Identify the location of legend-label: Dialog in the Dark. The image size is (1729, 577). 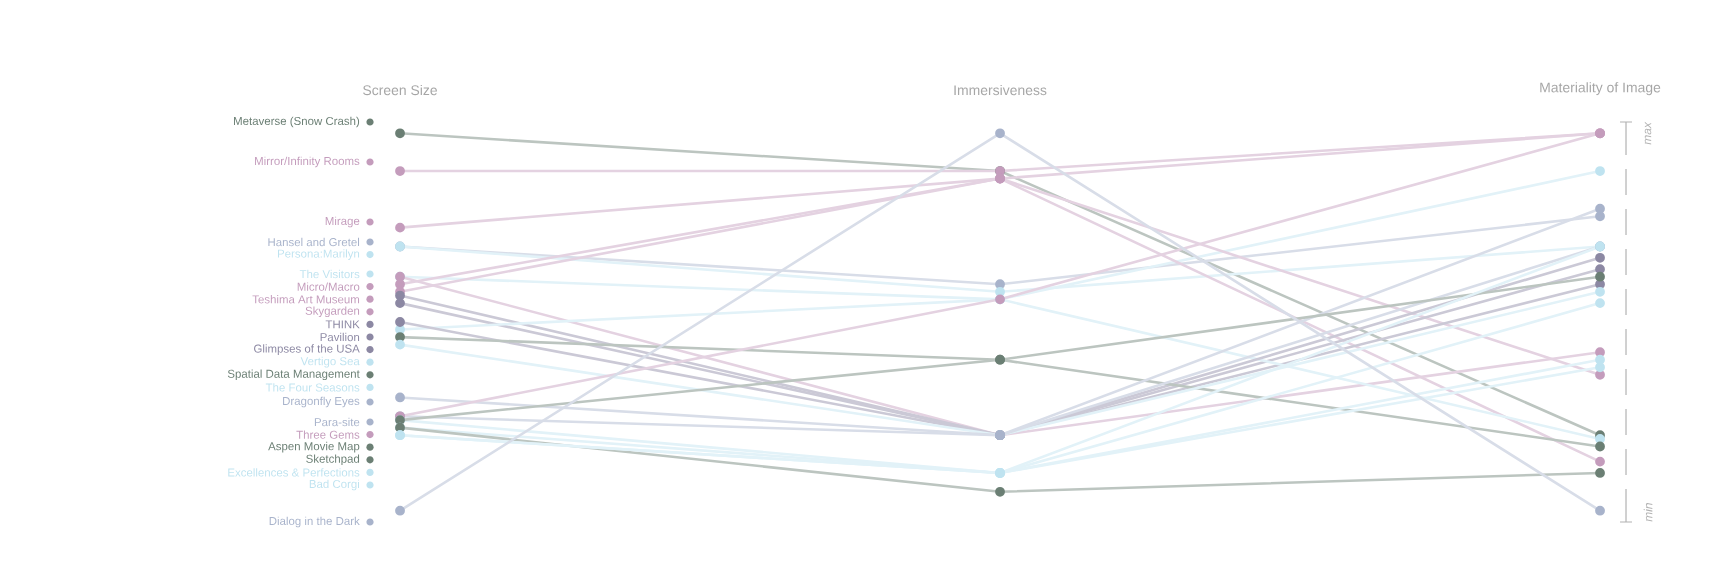
(314, 522).